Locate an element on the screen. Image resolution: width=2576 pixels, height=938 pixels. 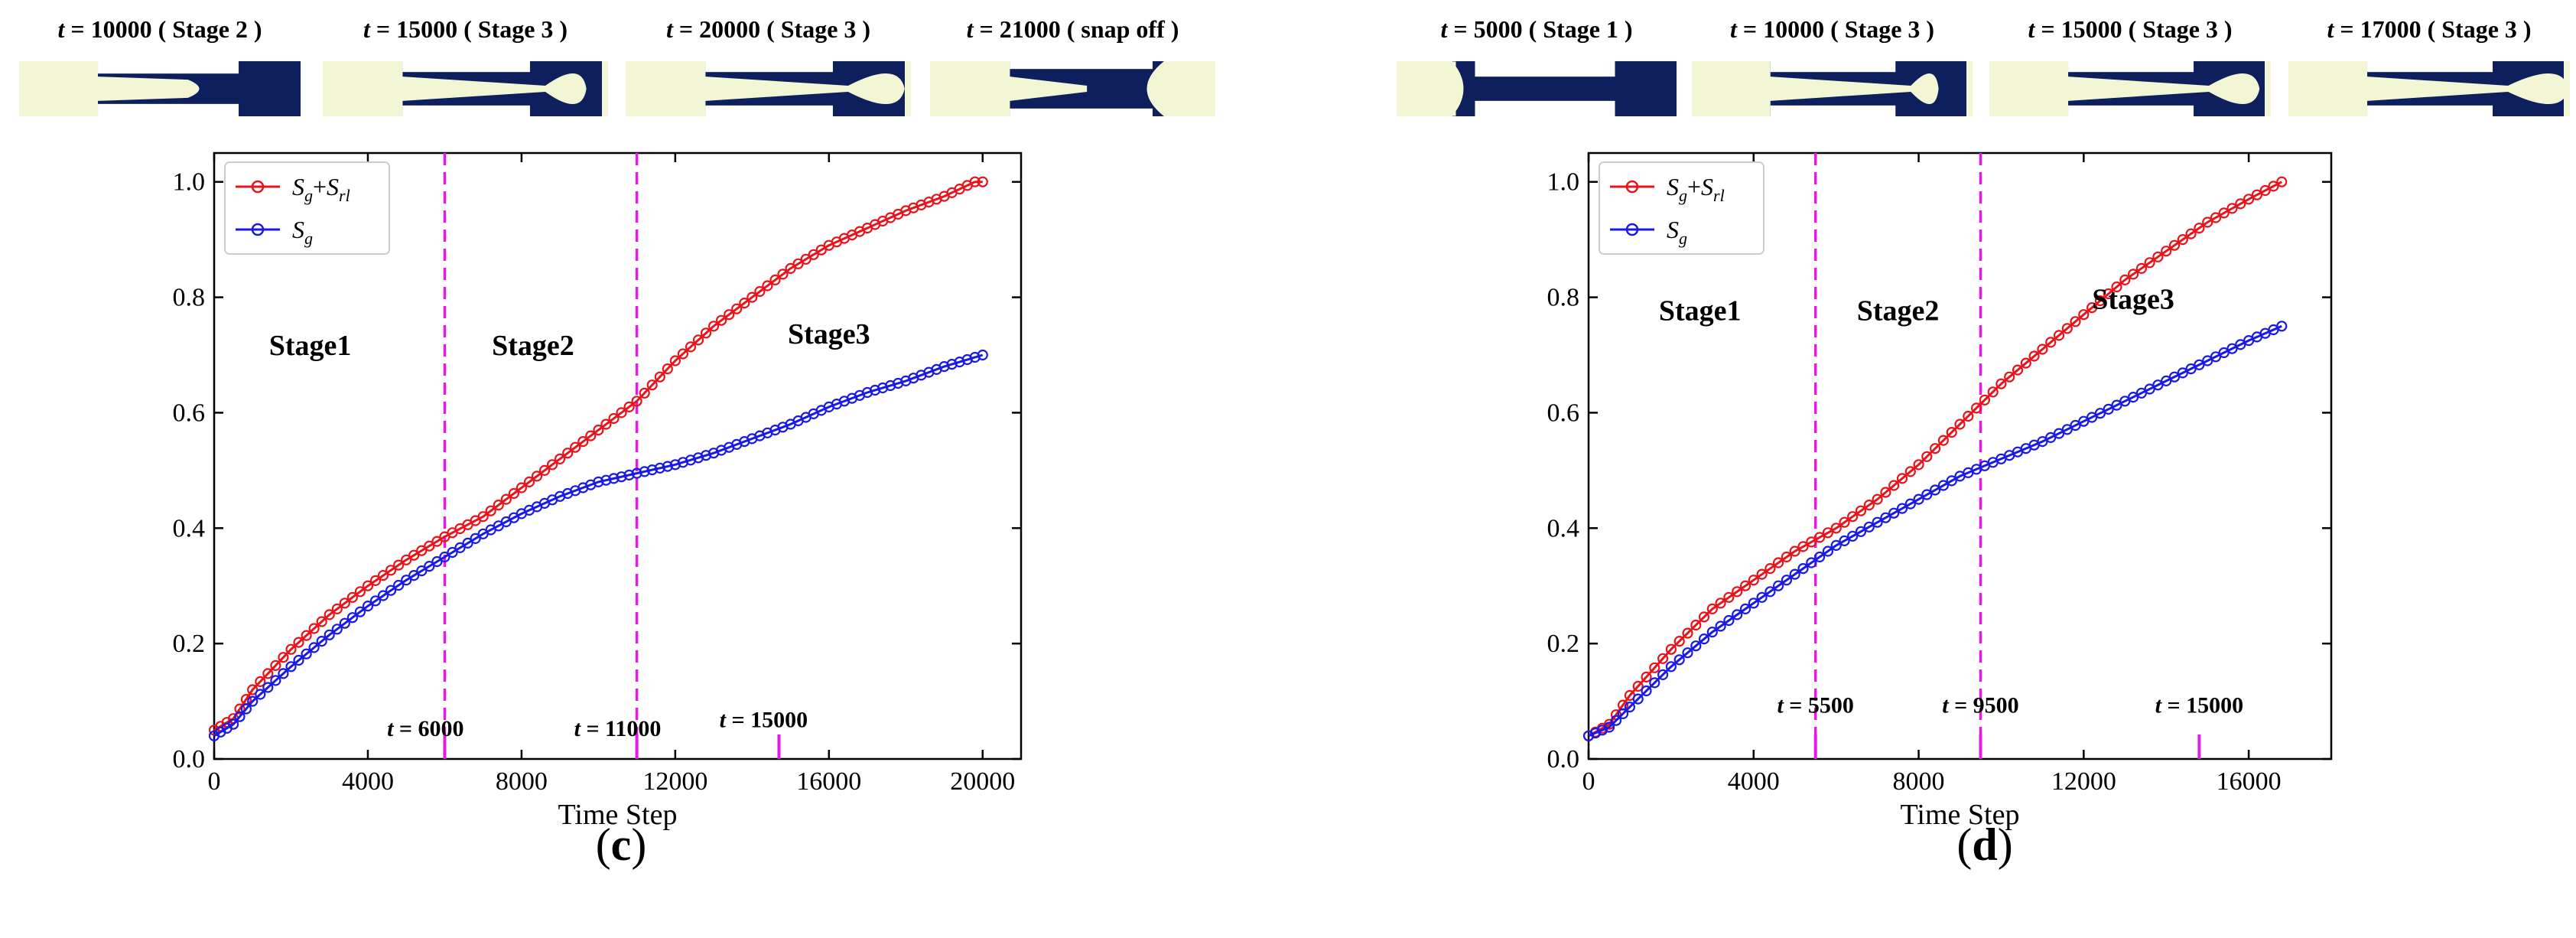
caption-letter: c is located at coordinates (621, 844).